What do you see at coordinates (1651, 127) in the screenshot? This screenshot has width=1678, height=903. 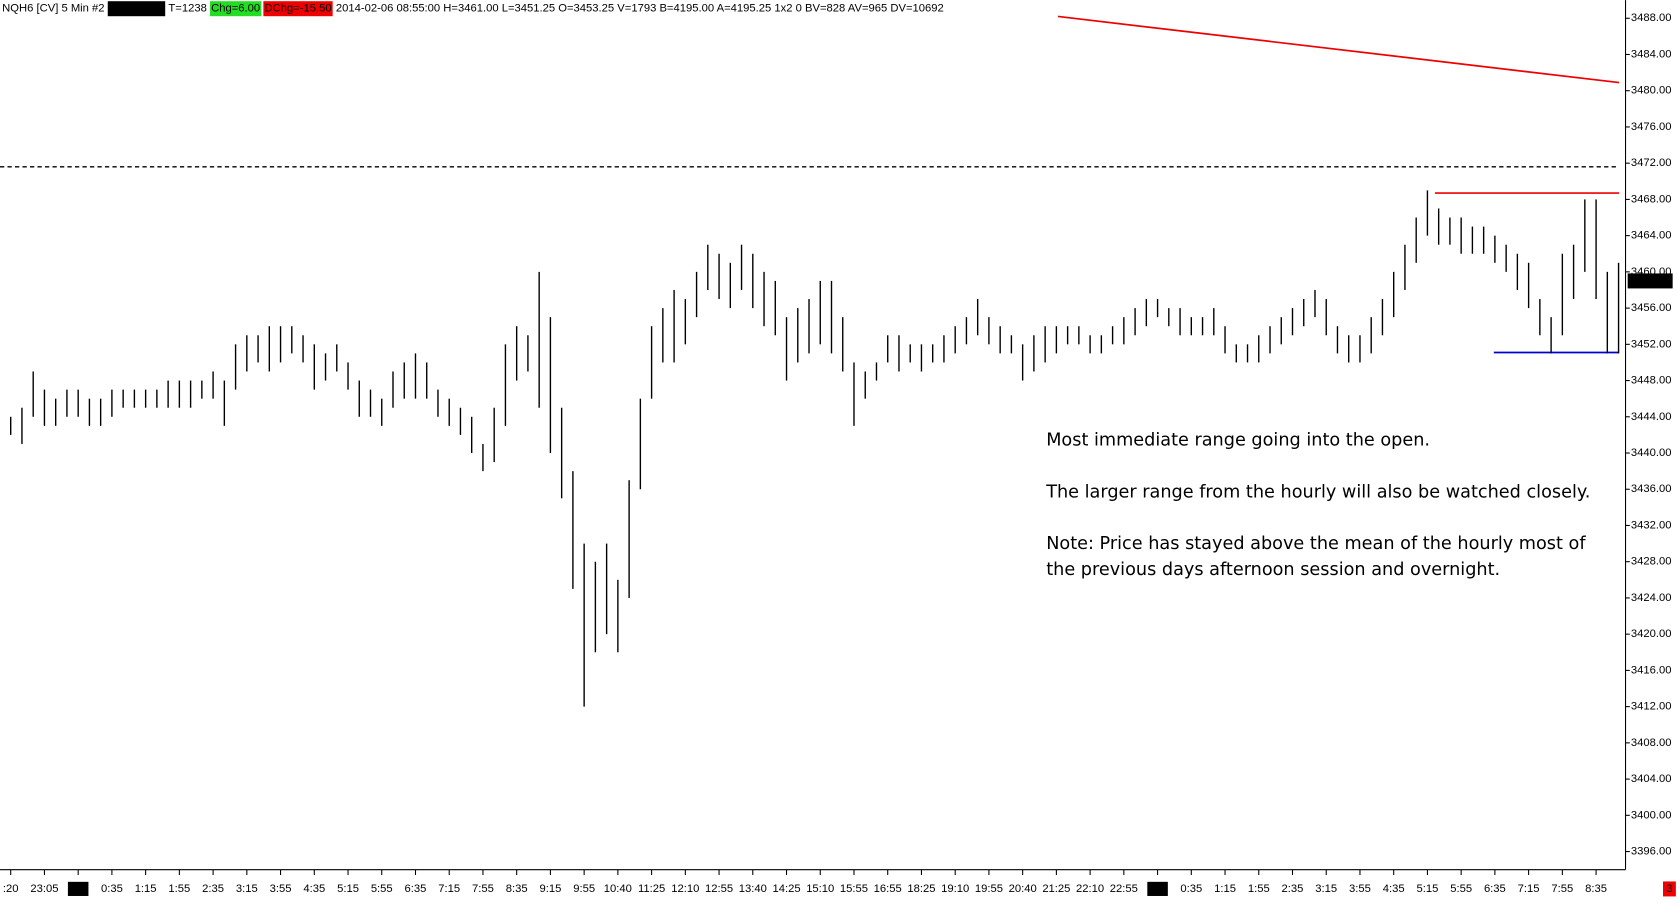 I see `y-tick-label: 3476.00` at bounding box center [1651, 127].